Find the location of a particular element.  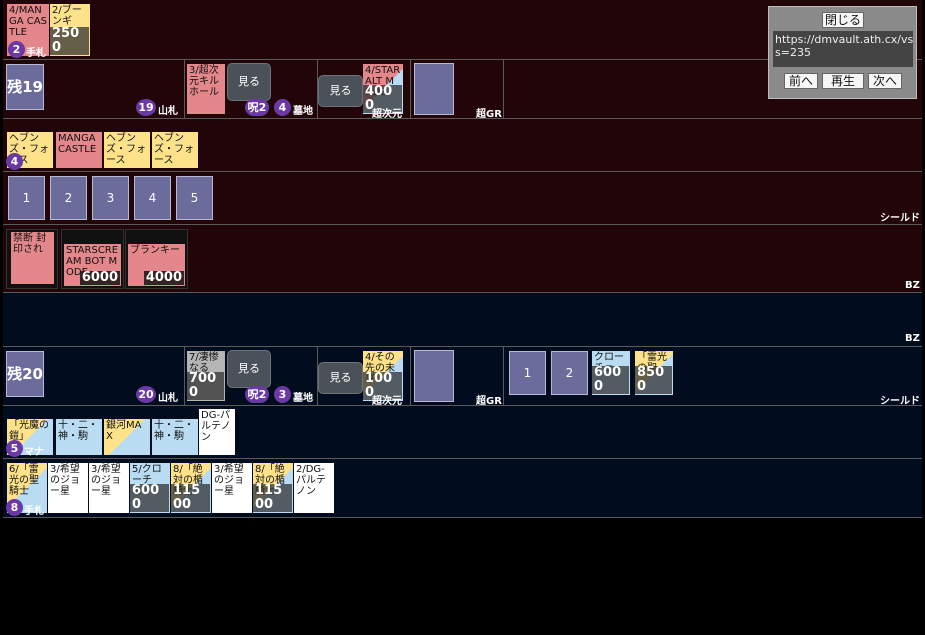

card-text: 銀河MAX is located at coordinates (124, 431).